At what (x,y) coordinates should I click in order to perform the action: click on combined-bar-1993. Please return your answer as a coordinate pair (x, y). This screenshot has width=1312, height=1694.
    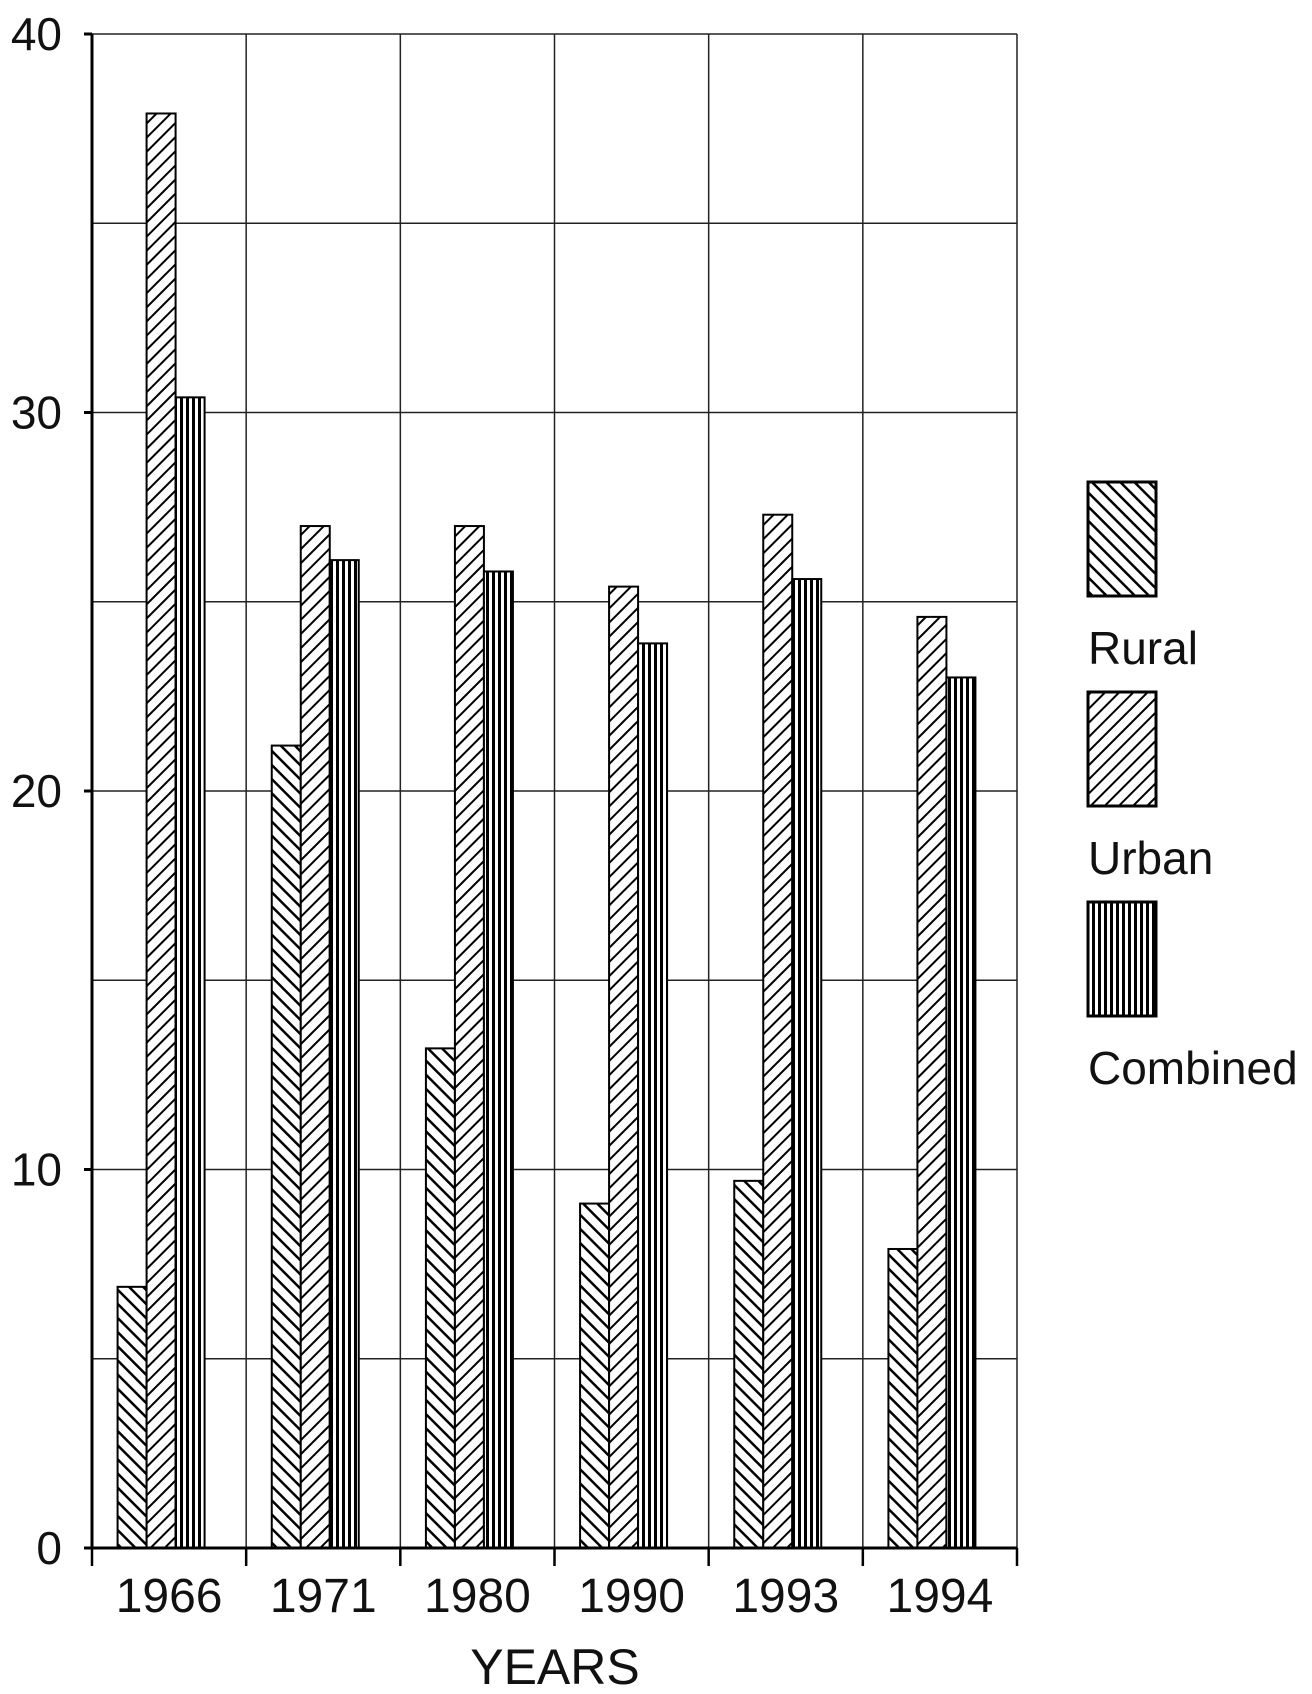
    Looking at the image, I should click on (807, 1063).